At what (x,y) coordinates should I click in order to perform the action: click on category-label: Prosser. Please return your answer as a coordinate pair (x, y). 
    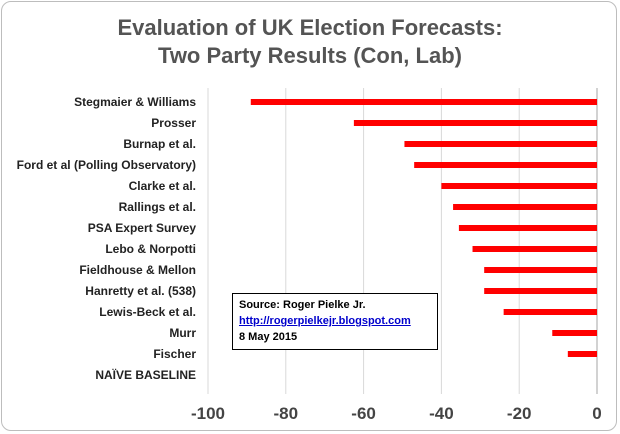
    Looking at the image, I should click on (173, 123).